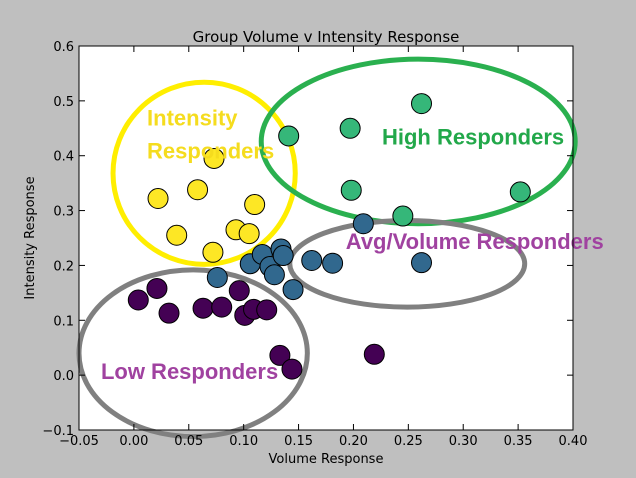 The height and width of the screenshot is (478, 636). I want to click on x-tick-label: 0.25, so click(408, 441).